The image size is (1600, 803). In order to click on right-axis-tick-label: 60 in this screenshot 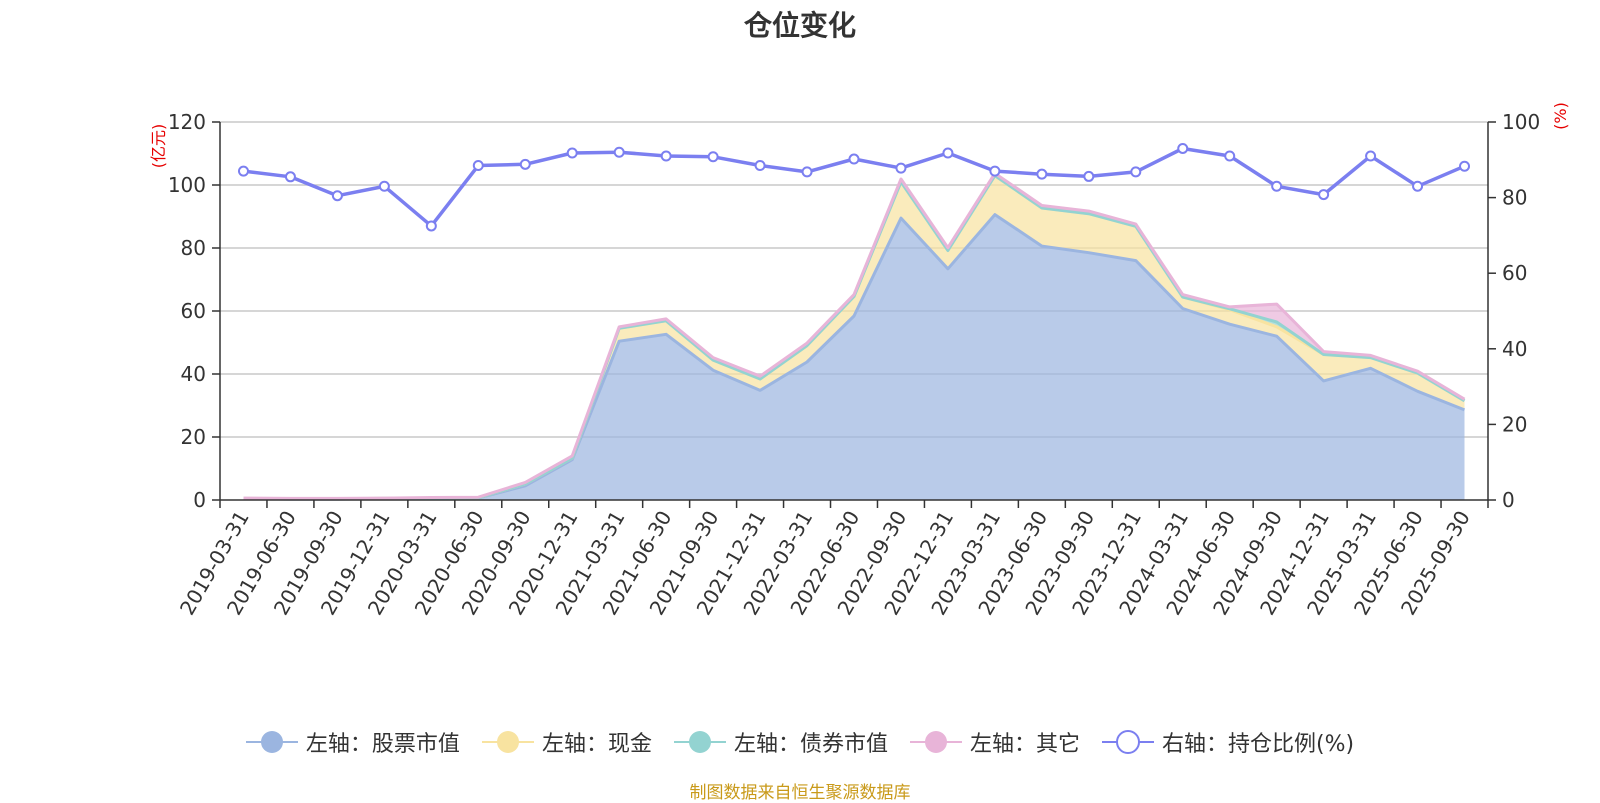, I will do `click(1514, 273)`.